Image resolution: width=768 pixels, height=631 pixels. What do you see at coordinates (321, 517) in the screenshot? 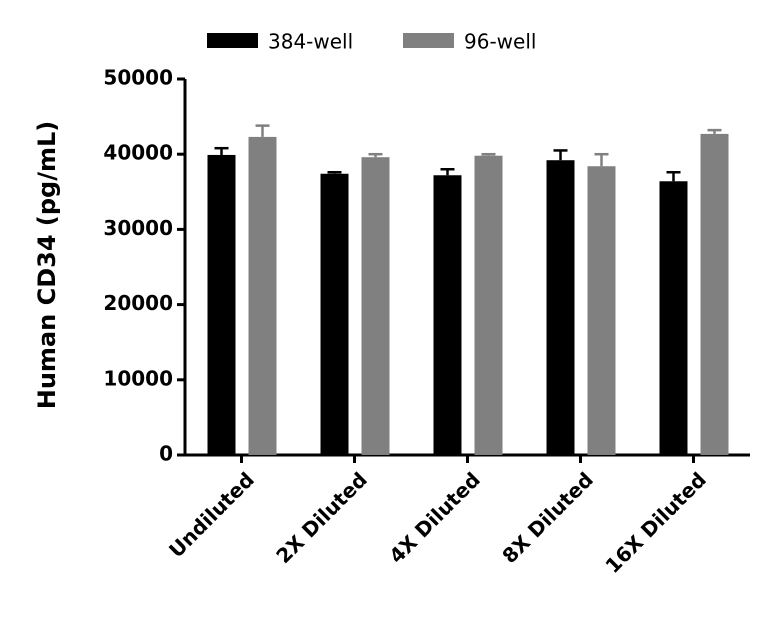
I see `x-tick-label: 2X Diluted` at bounding box center [321, 517].